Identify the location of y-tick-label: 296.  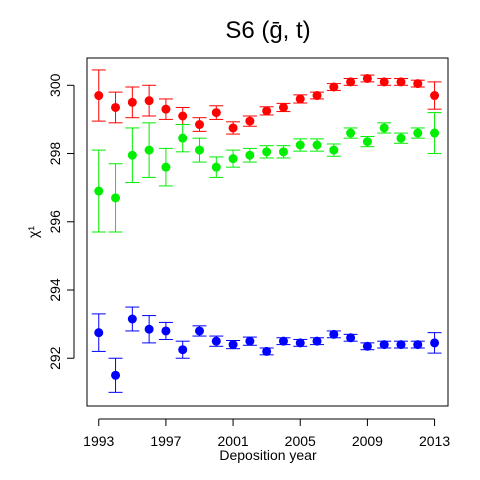
(55, 222).